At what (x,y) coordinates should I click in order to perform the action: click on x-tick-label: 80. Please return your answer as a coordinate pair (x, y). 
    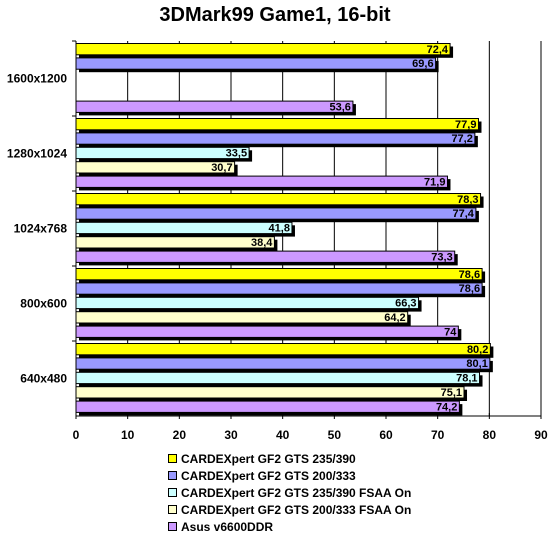
    Looking at the image, I should click on (490, 435).